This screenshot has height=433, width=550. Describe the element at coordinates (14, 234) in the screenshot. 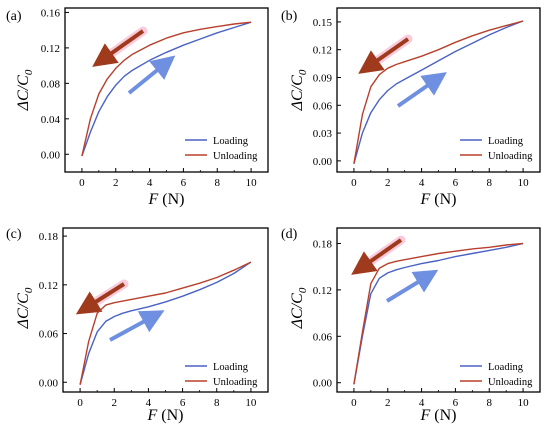

I see `panel-label: (c)` at that location.